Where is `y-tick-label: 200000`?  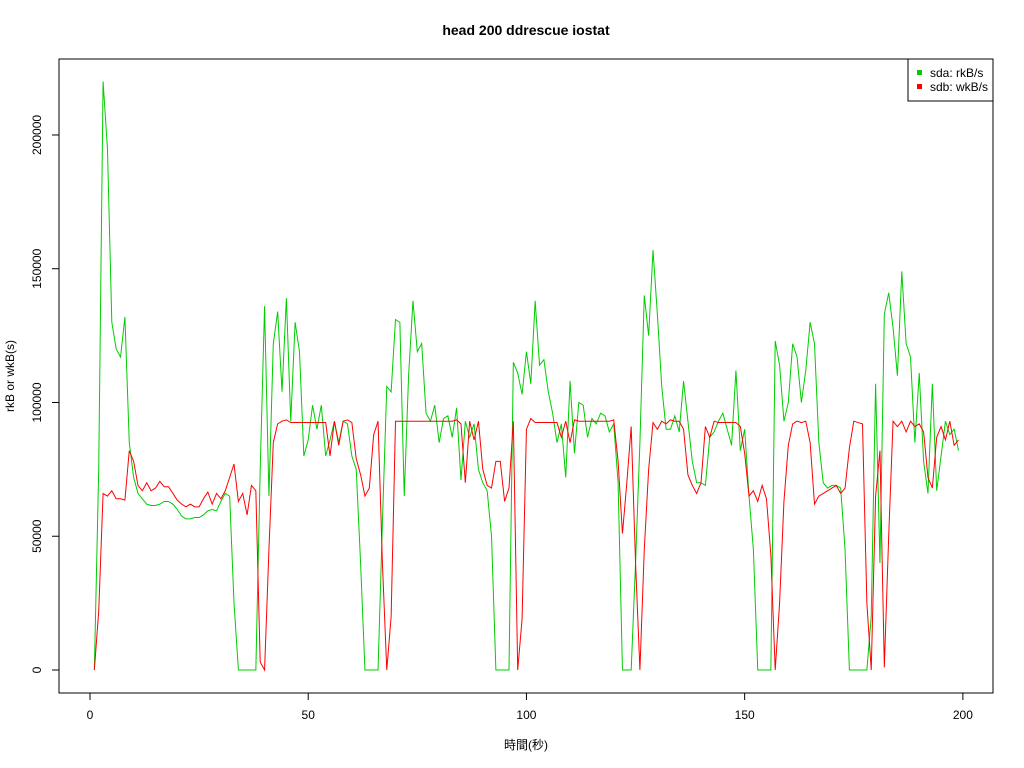
y-tick-label: 200000 is located at coordinates (37, 135).